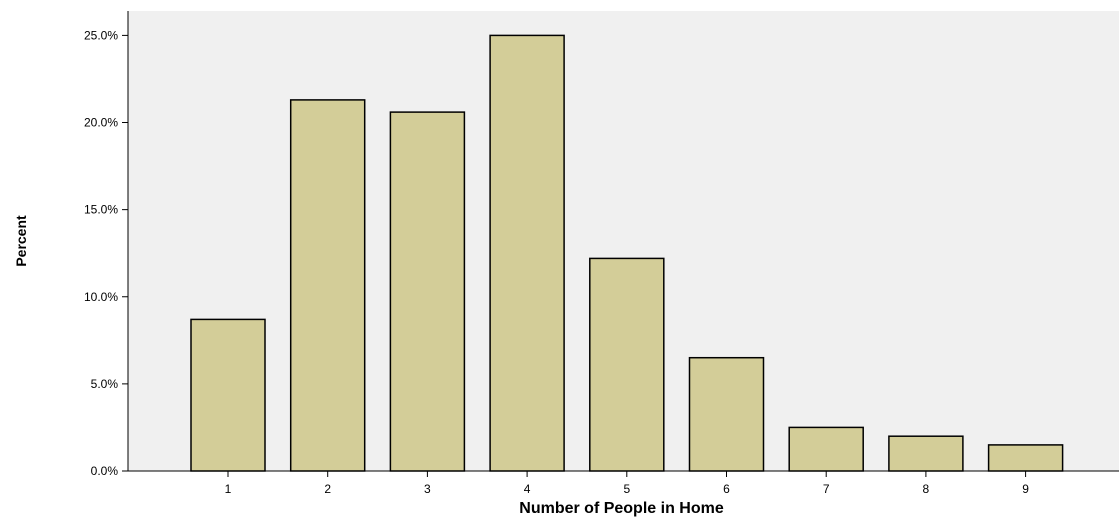 The height and width of the screenshot is (525, 1119). What do you see at coordinates (105, 384) in the screenshot?
I see `y-tick-label: 5.0%` at bounding box center [105, 384].